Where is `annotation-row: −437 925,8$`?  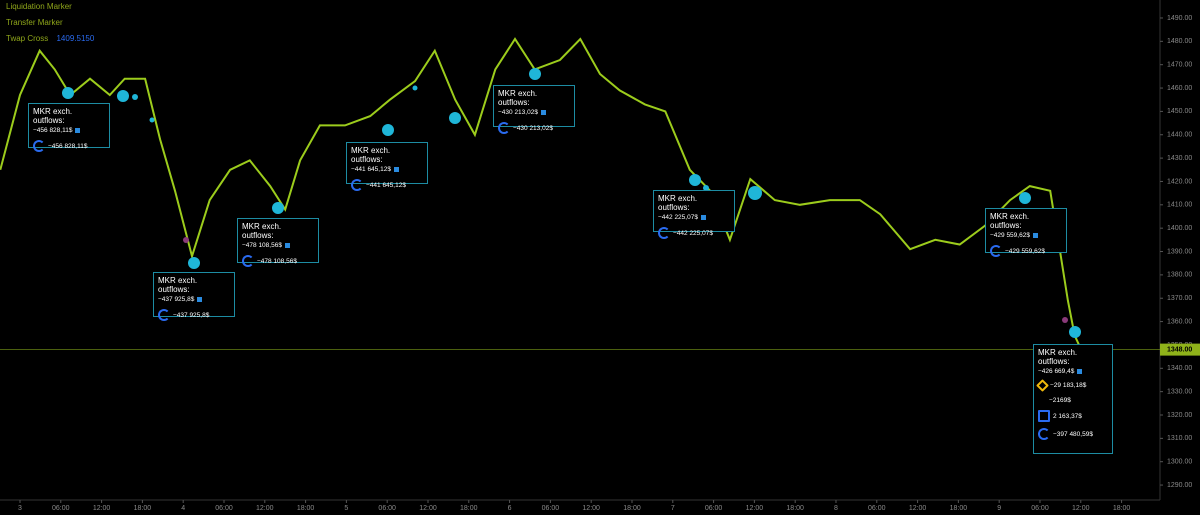
annotation-row: −437 925,8$ is located at coordinates (194, 315).